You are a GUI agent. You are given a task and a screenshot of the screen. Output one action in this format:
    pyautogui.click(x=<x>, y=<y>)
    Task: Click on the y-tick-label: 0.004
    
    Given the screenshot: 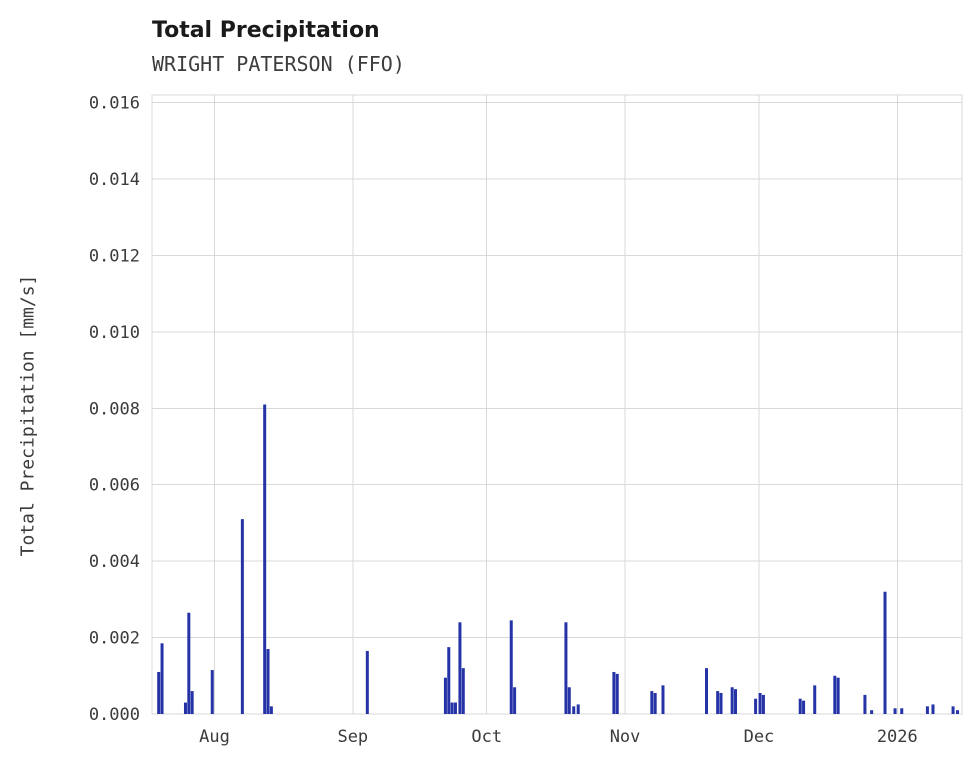 What is the action you would take?
    pyautogui.click(x=114, y=562)
    